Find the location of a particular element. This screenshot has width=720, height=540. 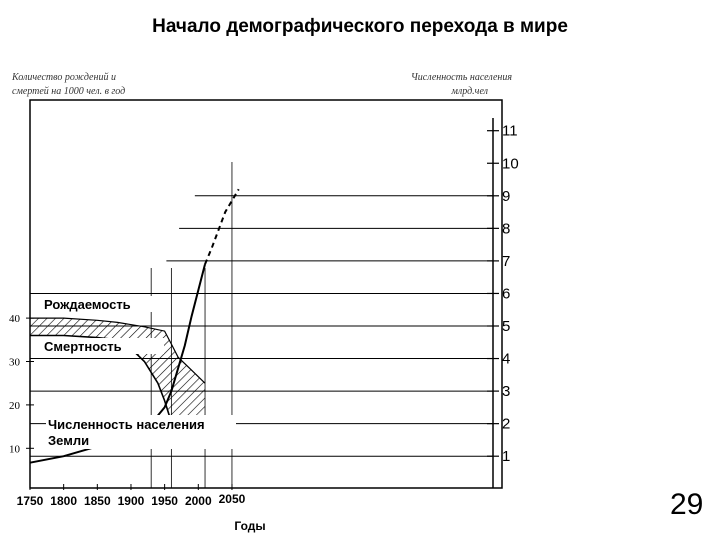

population-label-bg is located at coordinates (141, 432).